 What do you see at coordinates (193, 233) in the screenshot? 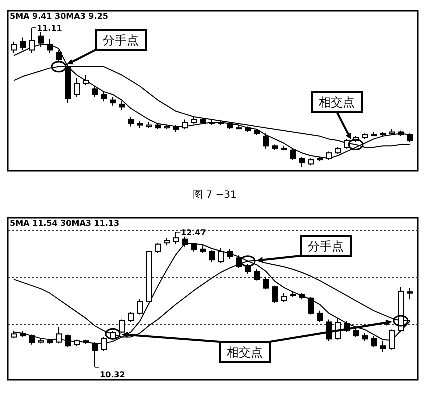
I see `annotation: 12.47` at bounding box center [193, 233].